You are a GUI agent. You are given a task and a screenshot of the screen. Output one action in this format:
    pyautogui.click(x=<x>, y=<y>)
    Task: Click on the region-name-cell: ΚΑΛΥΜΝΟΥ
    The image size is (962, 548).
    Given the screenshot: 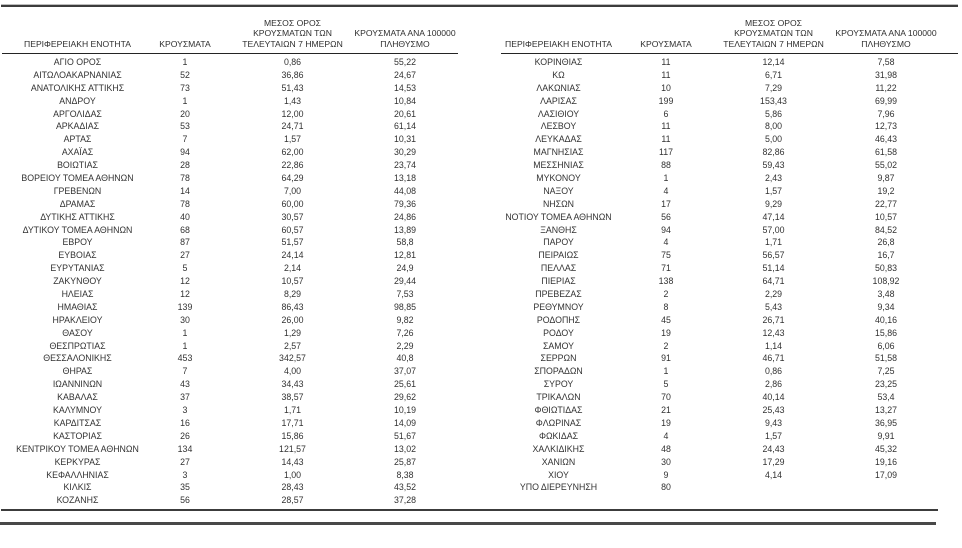 What is the action you would take?
    pyautogui.click(x=77, y=410)
    